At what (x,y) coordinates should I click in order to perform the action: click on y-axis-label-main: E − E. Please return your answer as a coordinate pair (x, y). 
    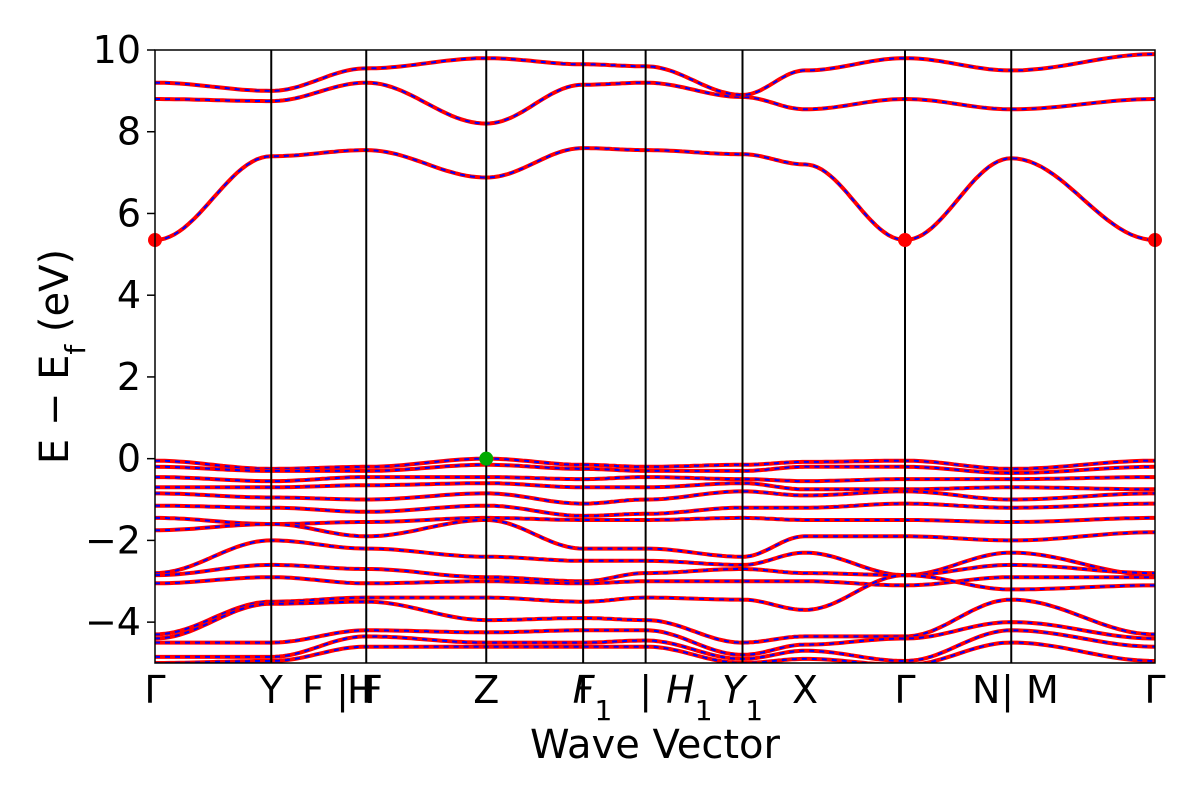
    Looking at the image, I should click on (55, 410).